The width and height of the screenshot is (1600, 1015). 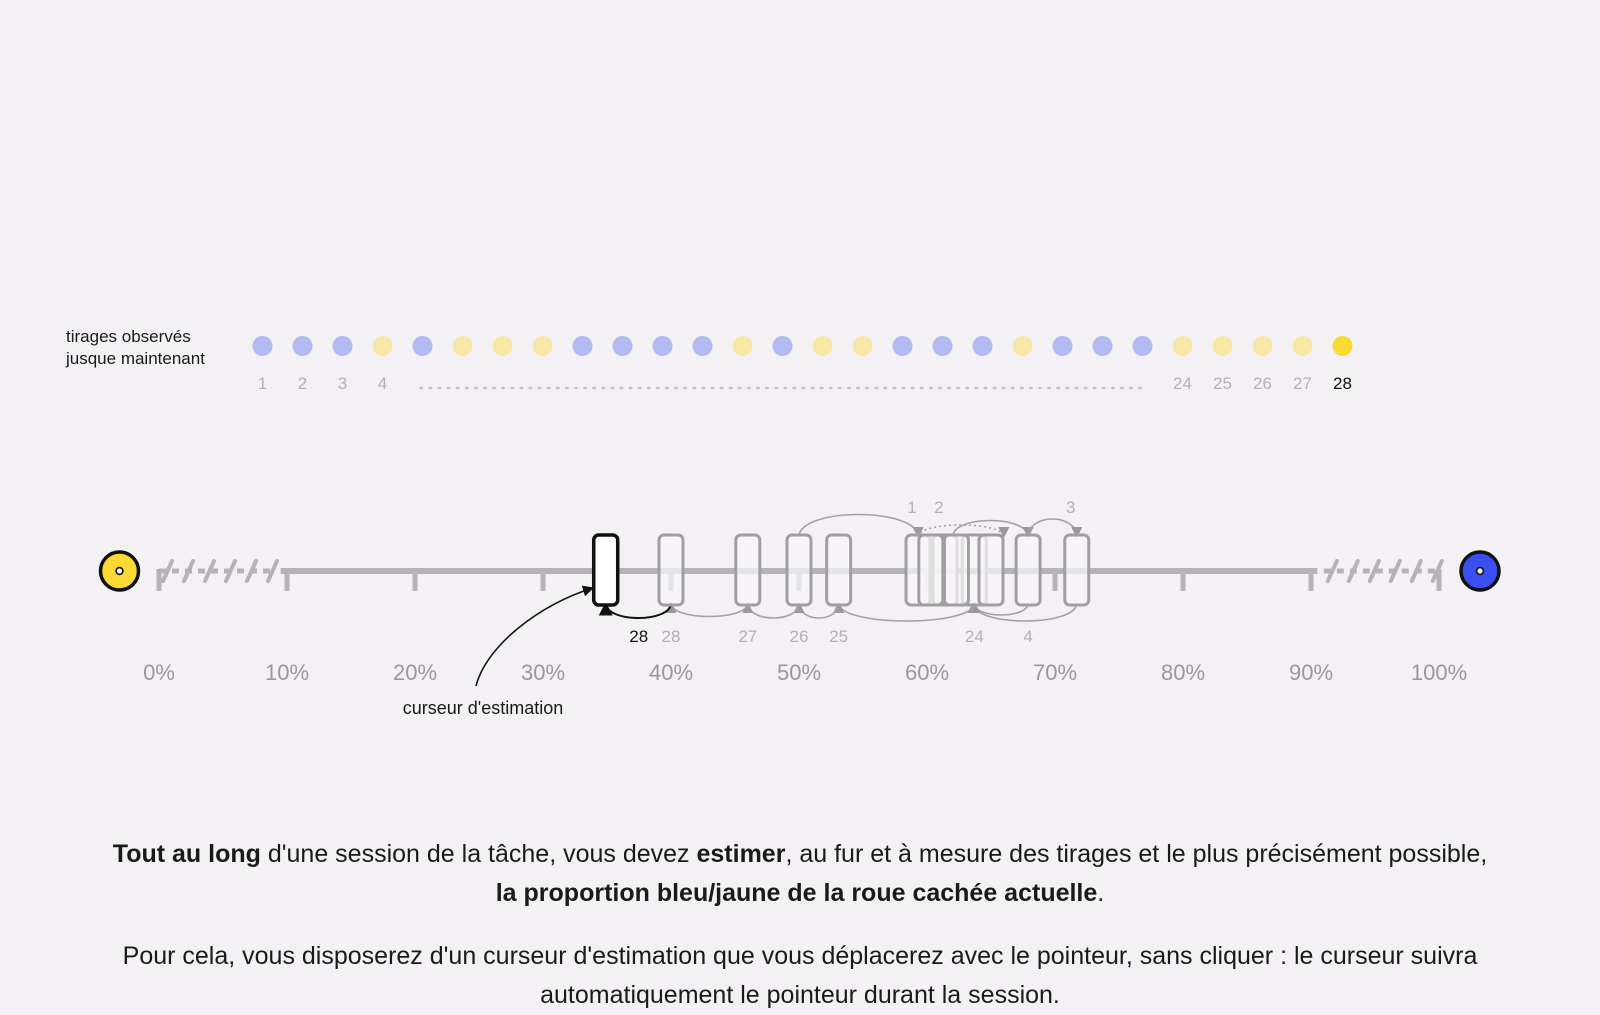 What do you see at coordinates (159, 672) in the screenshot?
I see `scale-tick-label: 0%` at bounding box center [159, 672].